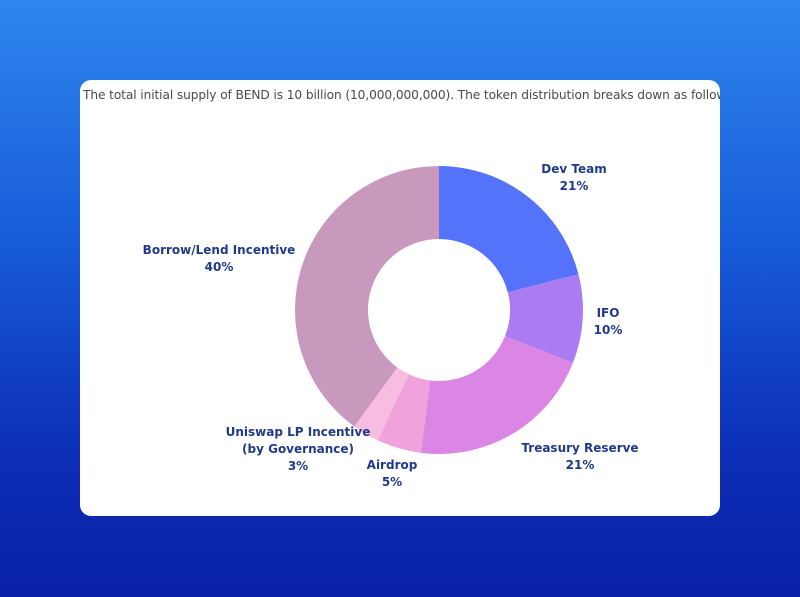  I want to click on label-dev-team: Dev Team 21%, so click(573, 177).